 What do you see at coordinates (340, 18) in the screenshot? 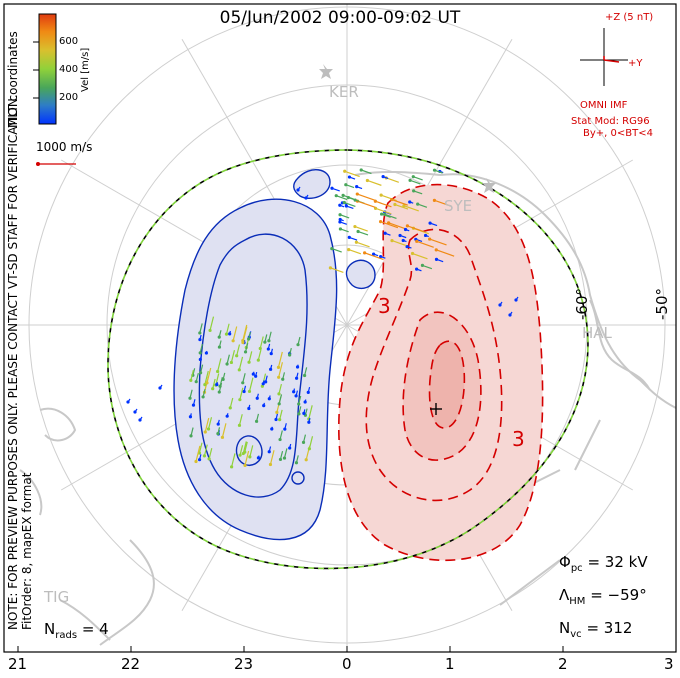
I see `map-title: 05/Jun/2002 09:00-09:02 UT` at bounding box center [340, 18].